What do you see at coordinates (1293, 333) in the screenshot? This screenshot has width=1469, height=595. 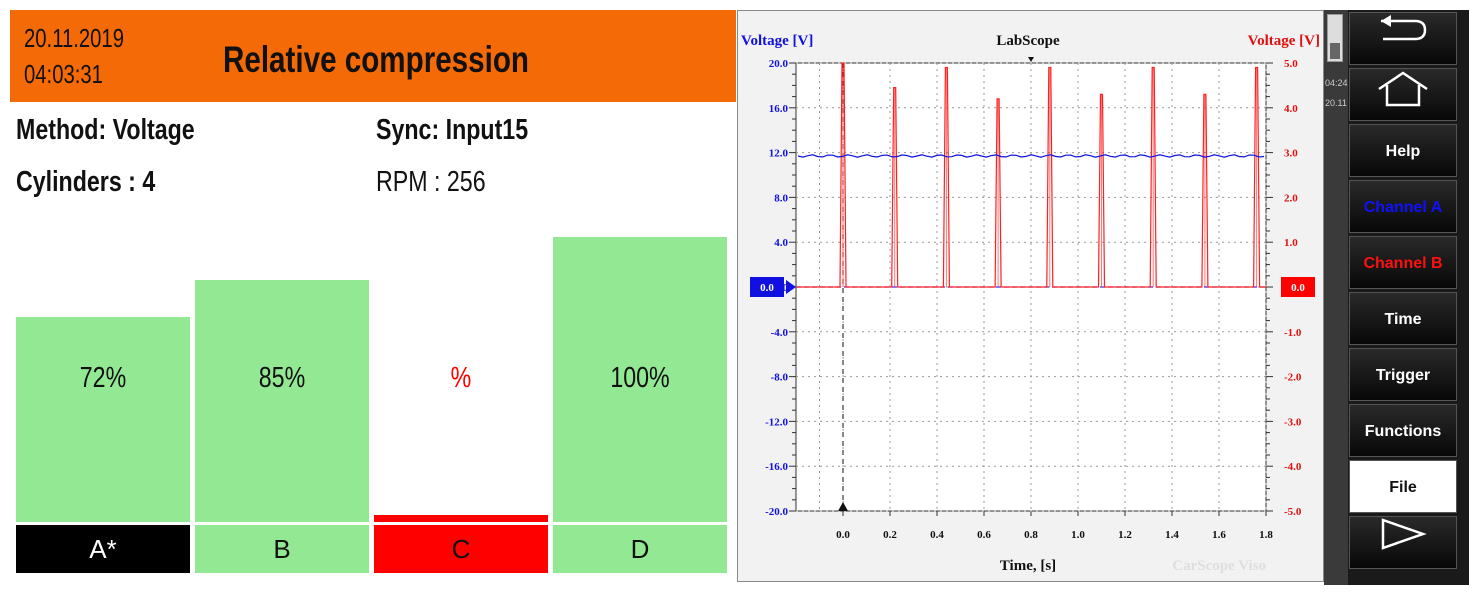 I see `y-right-tick-label: -1.0` at bounding box center [1293, 333].